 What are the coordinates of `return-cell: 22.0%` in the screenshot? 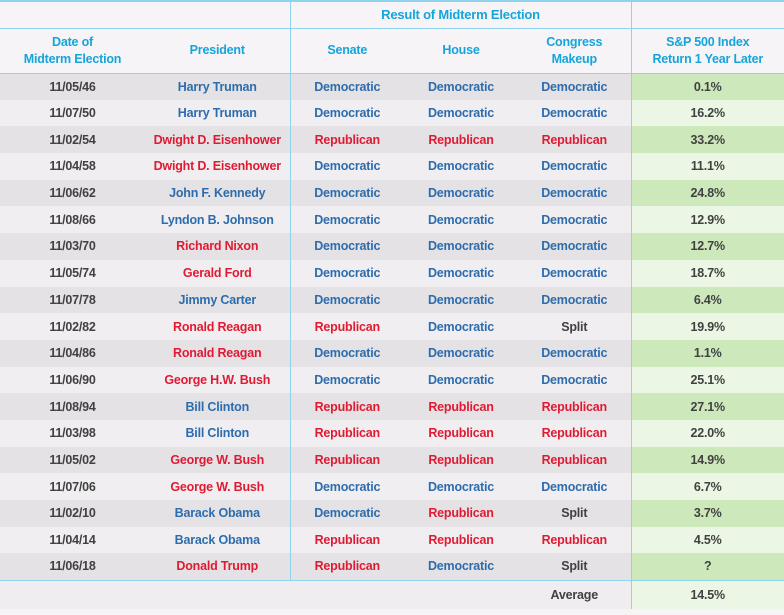 It's located at (707, 433).